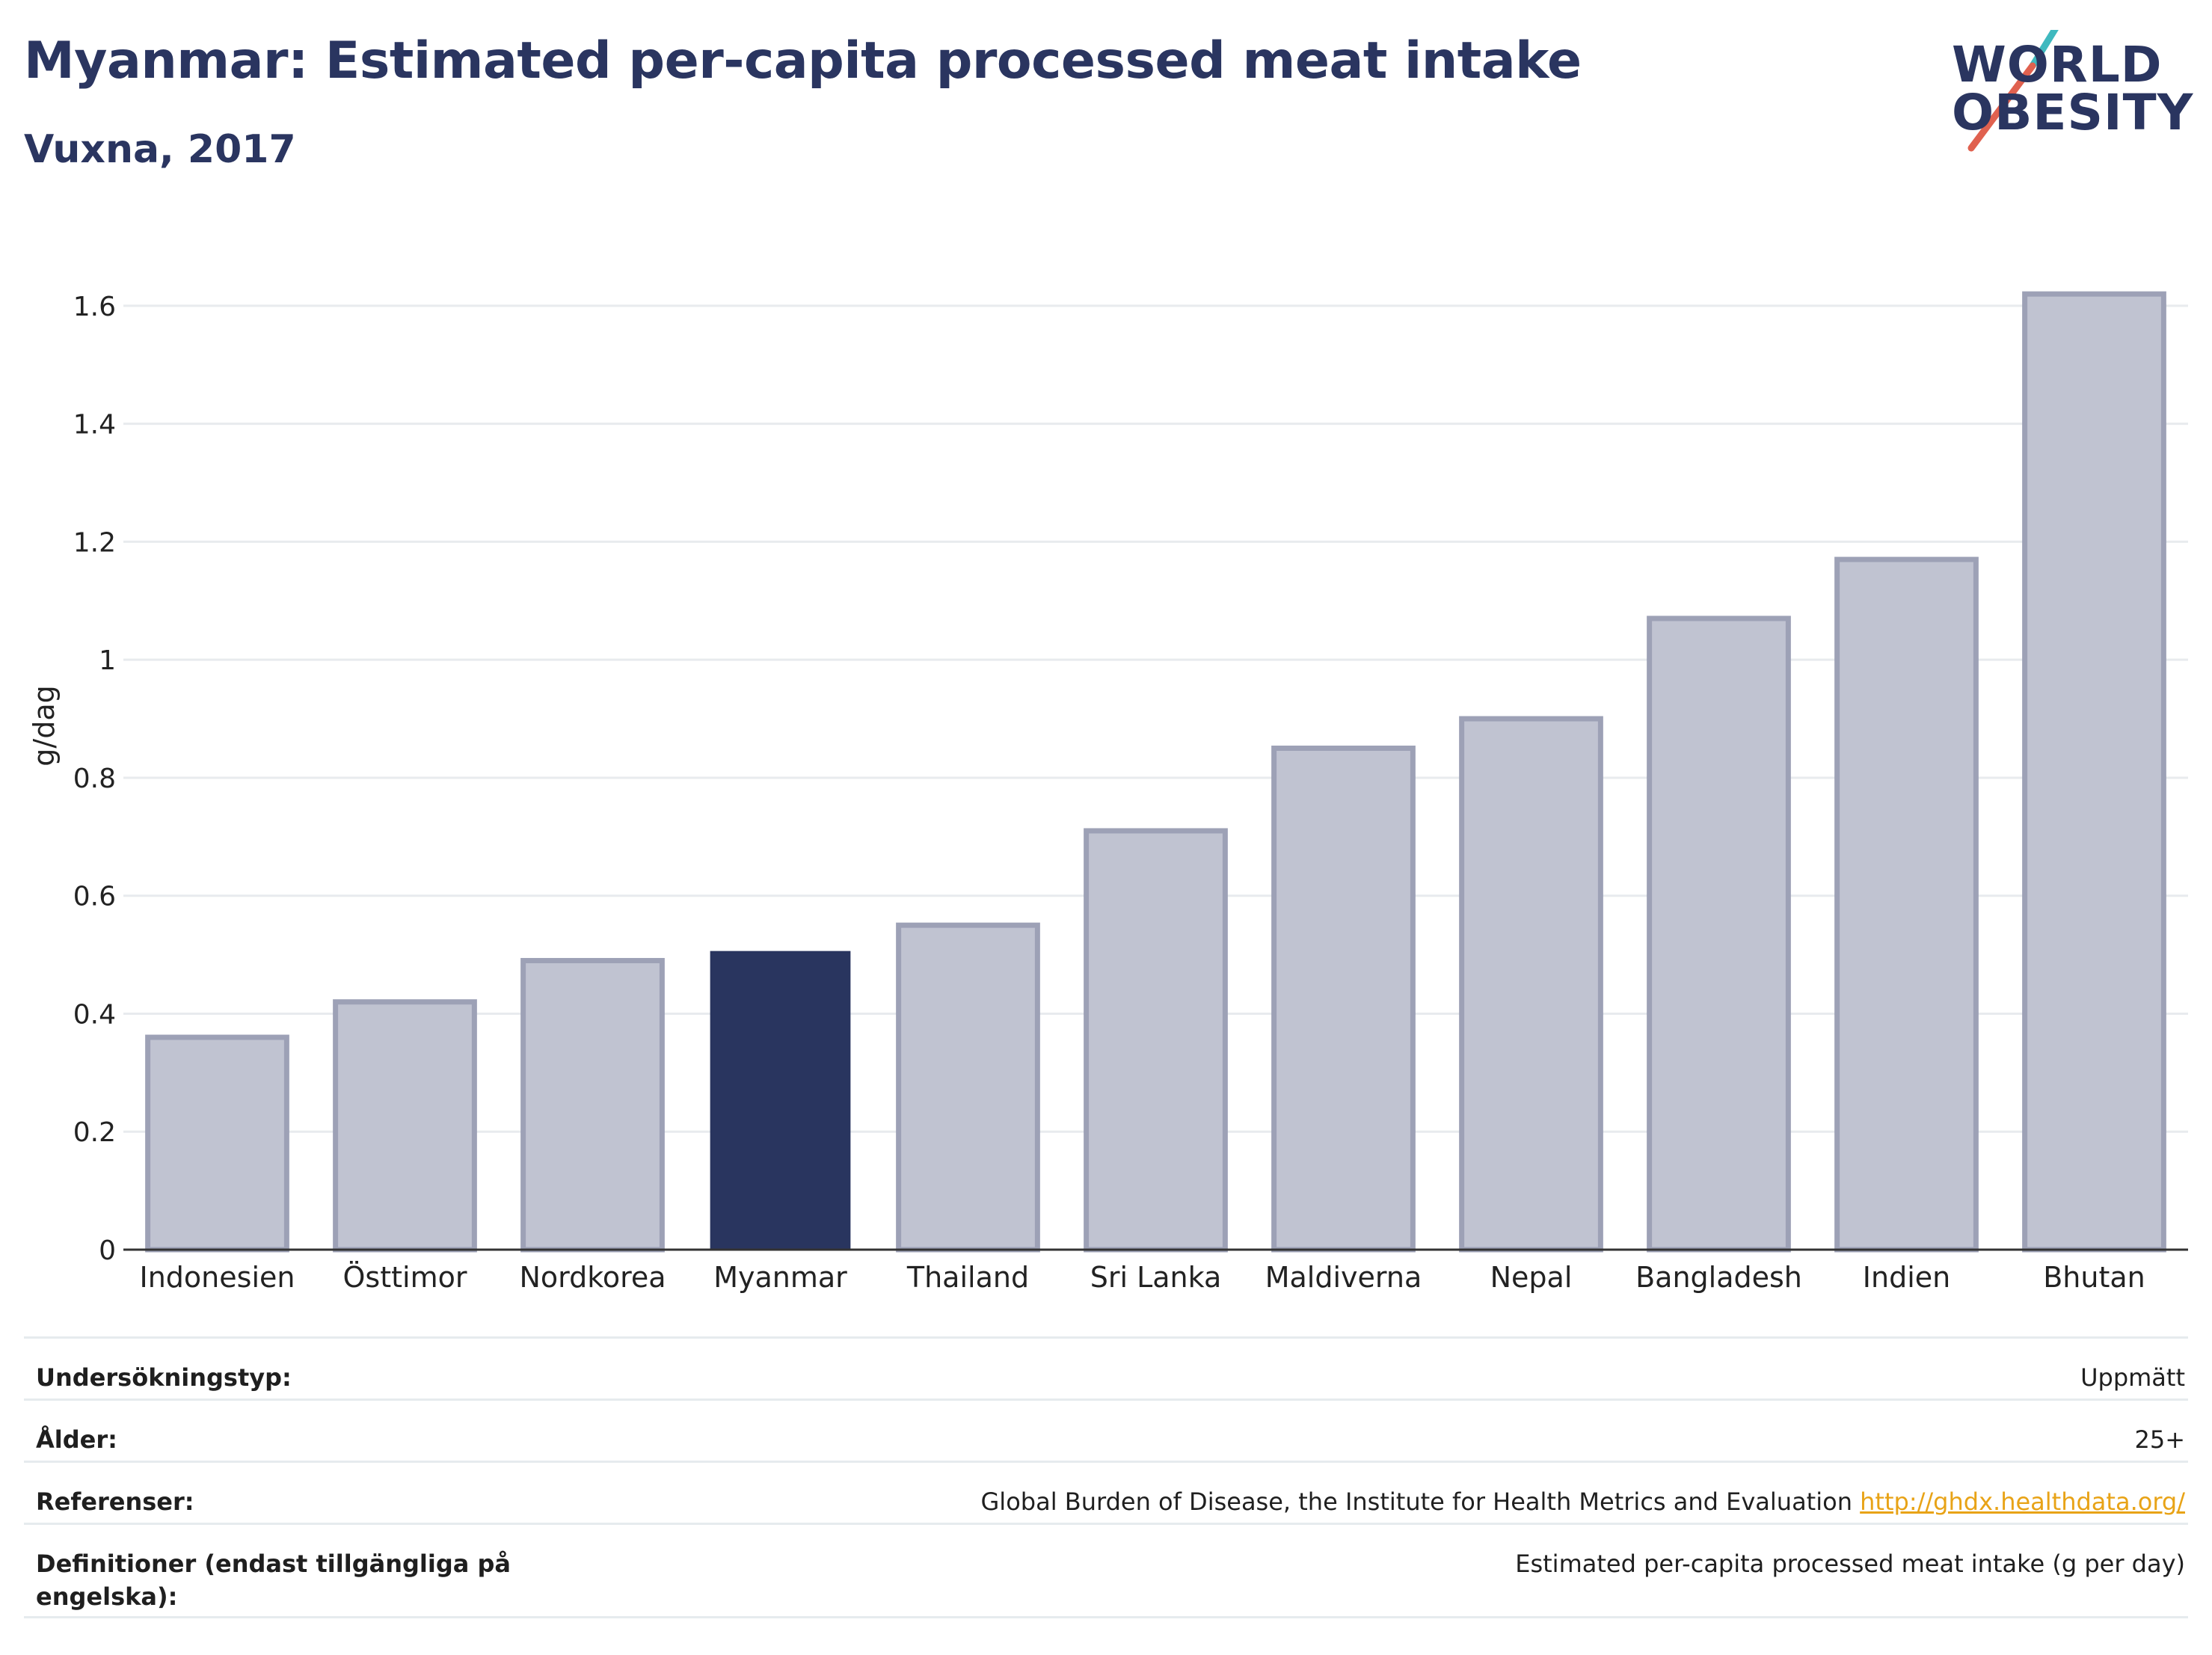 This screenshot has width=2212, height=1655. I want to click on meta-value: 25+, so click(2159, 1439).